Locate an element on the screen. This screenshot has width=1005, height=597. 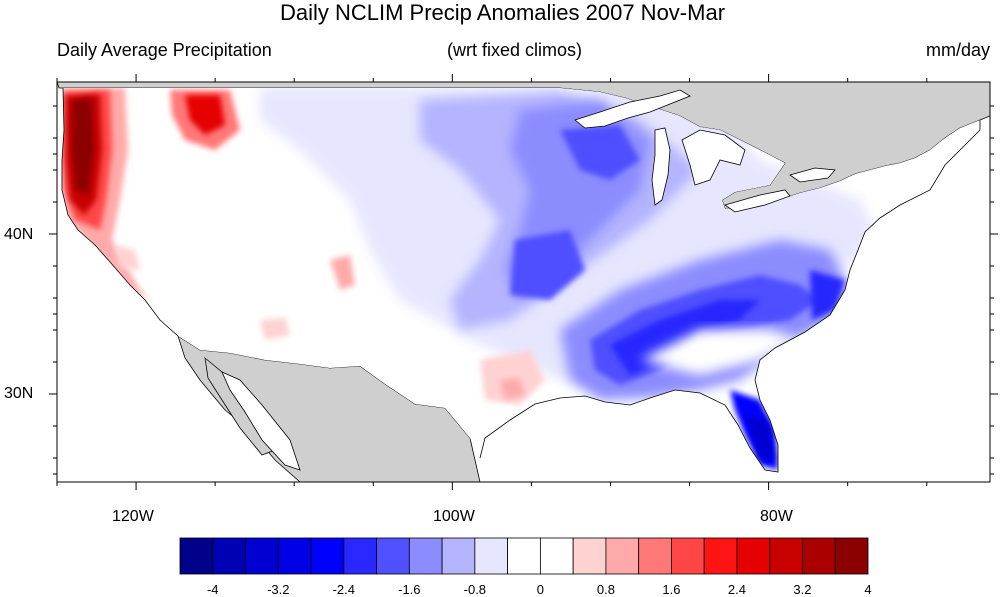
lat-label-40n: 40N is located at coordinates (19, 234).